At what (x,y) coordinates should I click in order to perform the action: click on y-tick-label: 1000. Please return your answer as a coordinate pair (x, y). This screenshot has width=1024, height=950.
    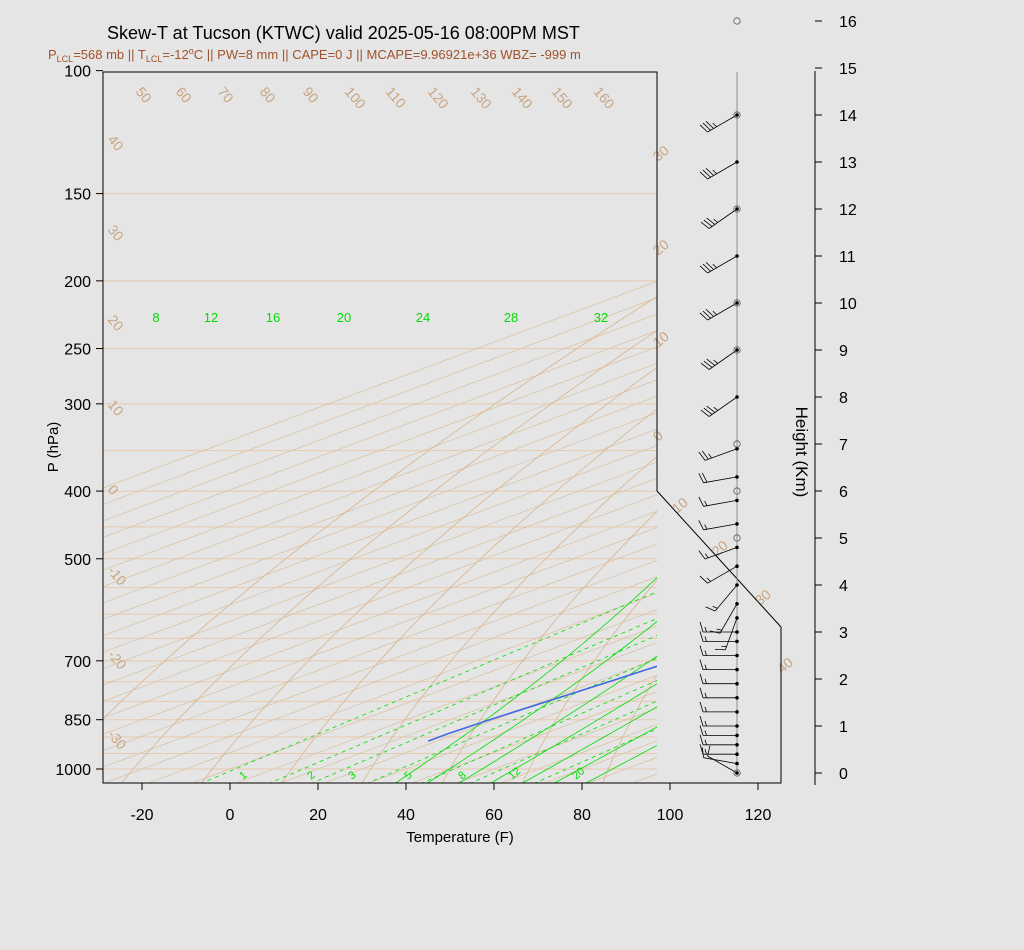
    Looking at the image, I should click on (73, 770).